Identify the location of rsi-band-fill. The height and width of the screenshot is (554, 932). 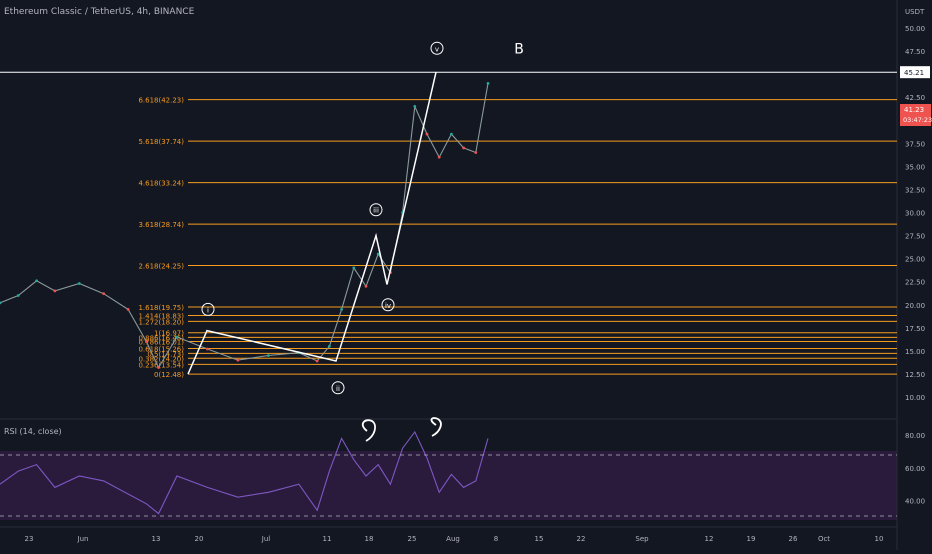
(448, 485).